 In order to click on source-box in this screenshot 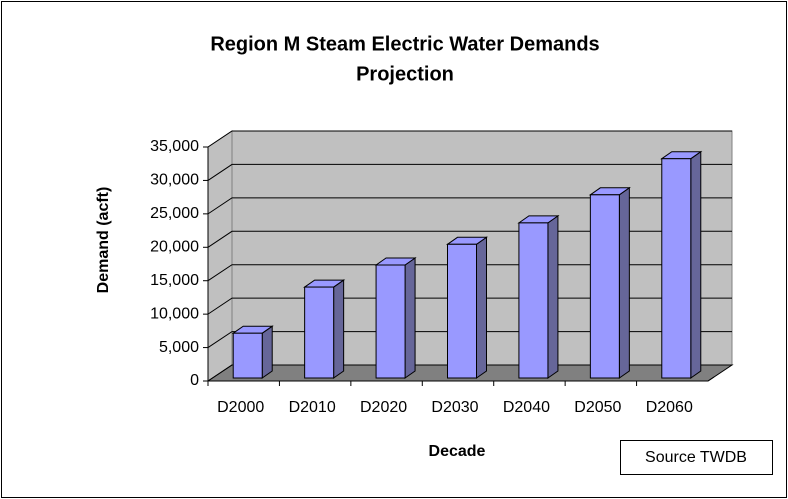, I will do `click(696, 457)`.